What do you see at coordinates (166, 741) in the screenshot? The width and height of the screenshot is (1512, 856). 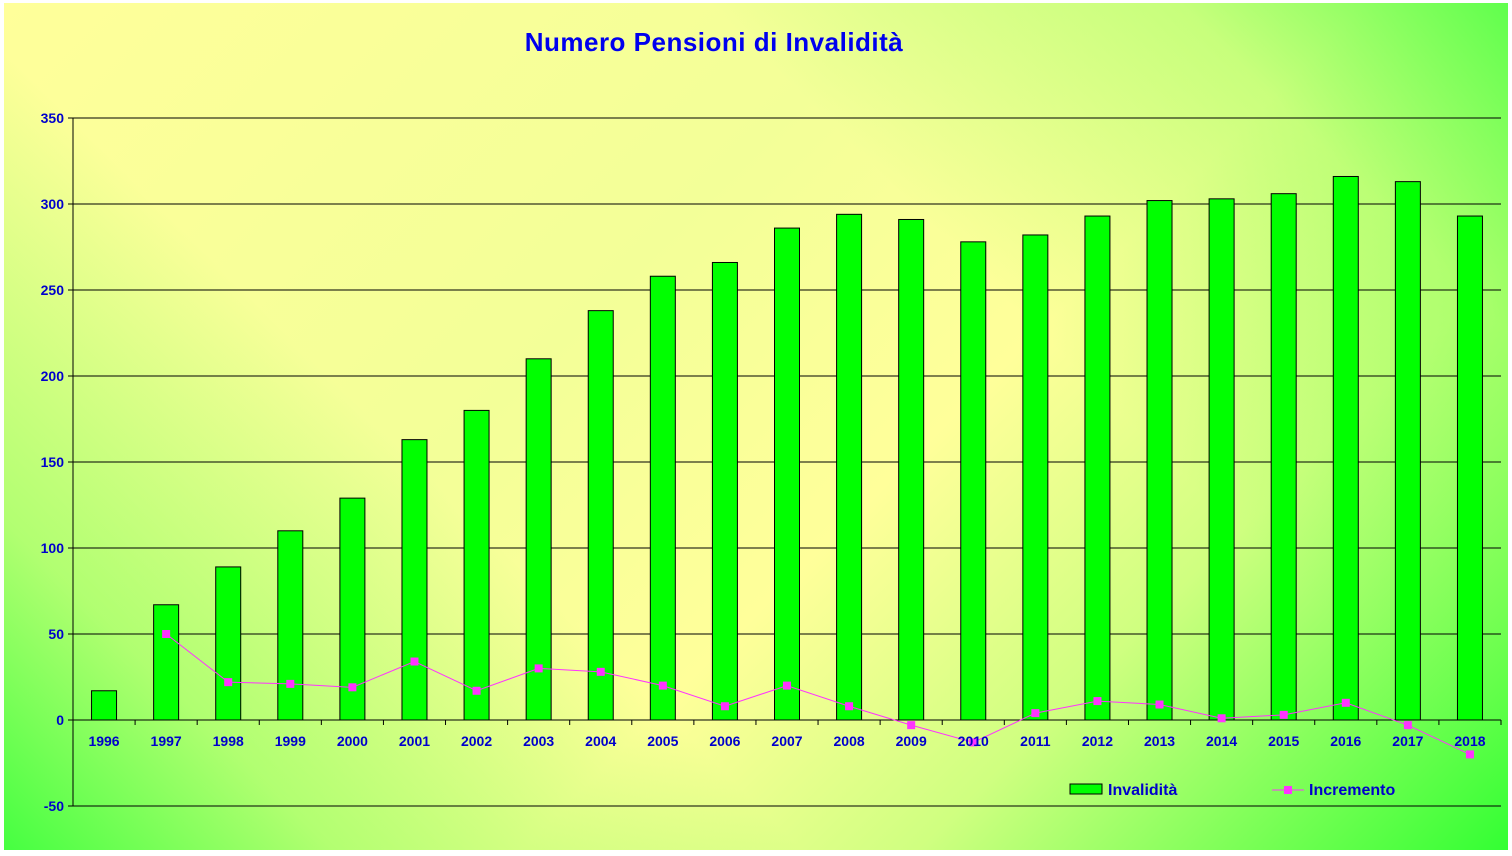 I see `x-tick-label: 1997` at bounding box center [166, 741].